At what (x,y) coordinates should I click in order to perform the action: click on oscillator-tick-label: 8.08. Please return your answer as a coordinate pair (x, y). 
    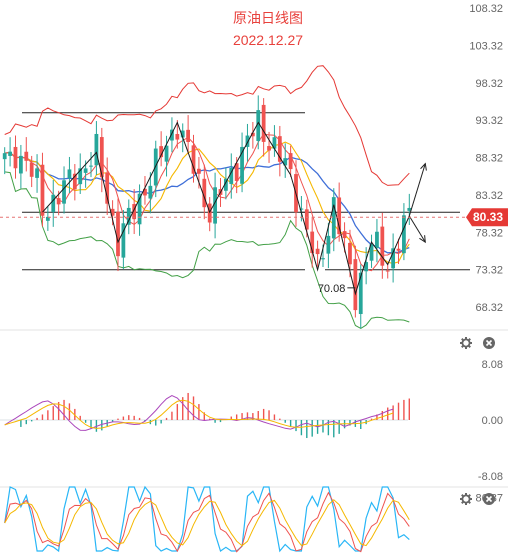
    Looking at the image, I should click on (492, 365).